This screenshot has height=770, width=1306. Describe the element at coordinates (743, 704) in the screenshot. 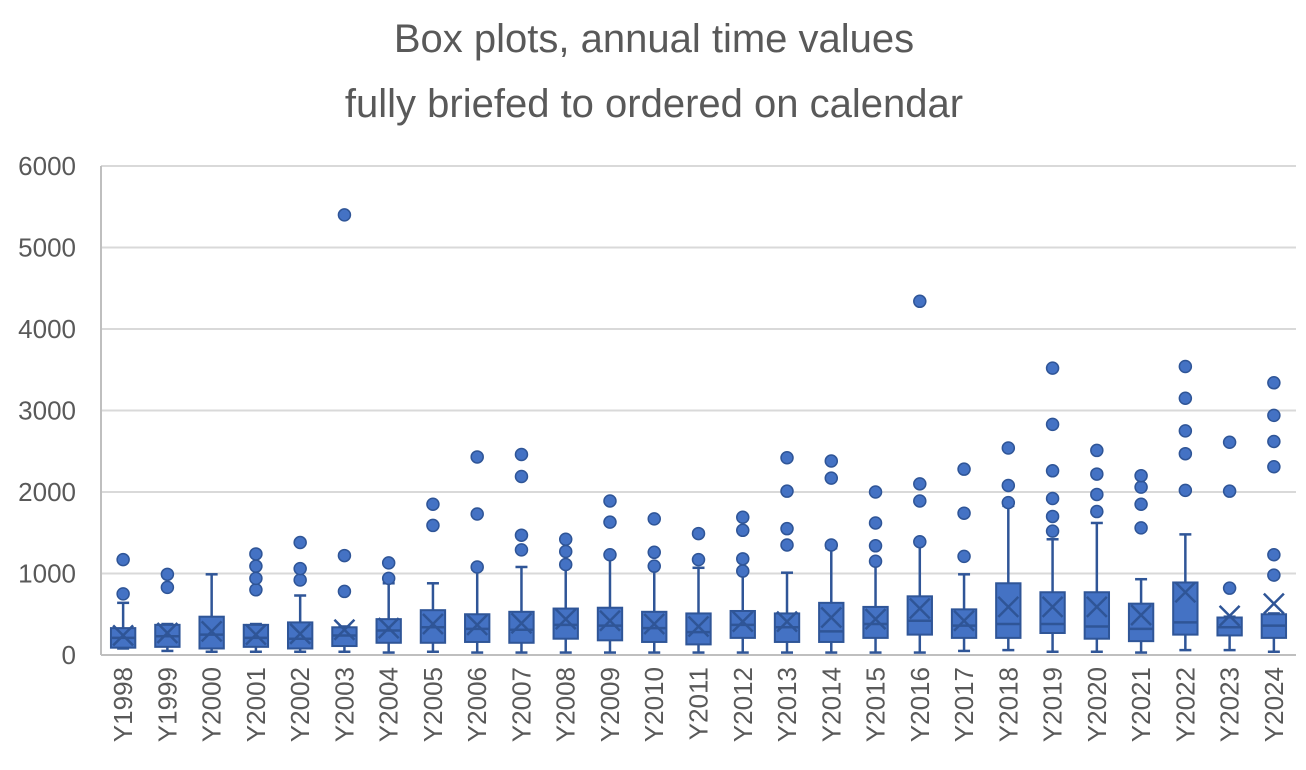

I see `x-tick-label: Y2012` at that location.